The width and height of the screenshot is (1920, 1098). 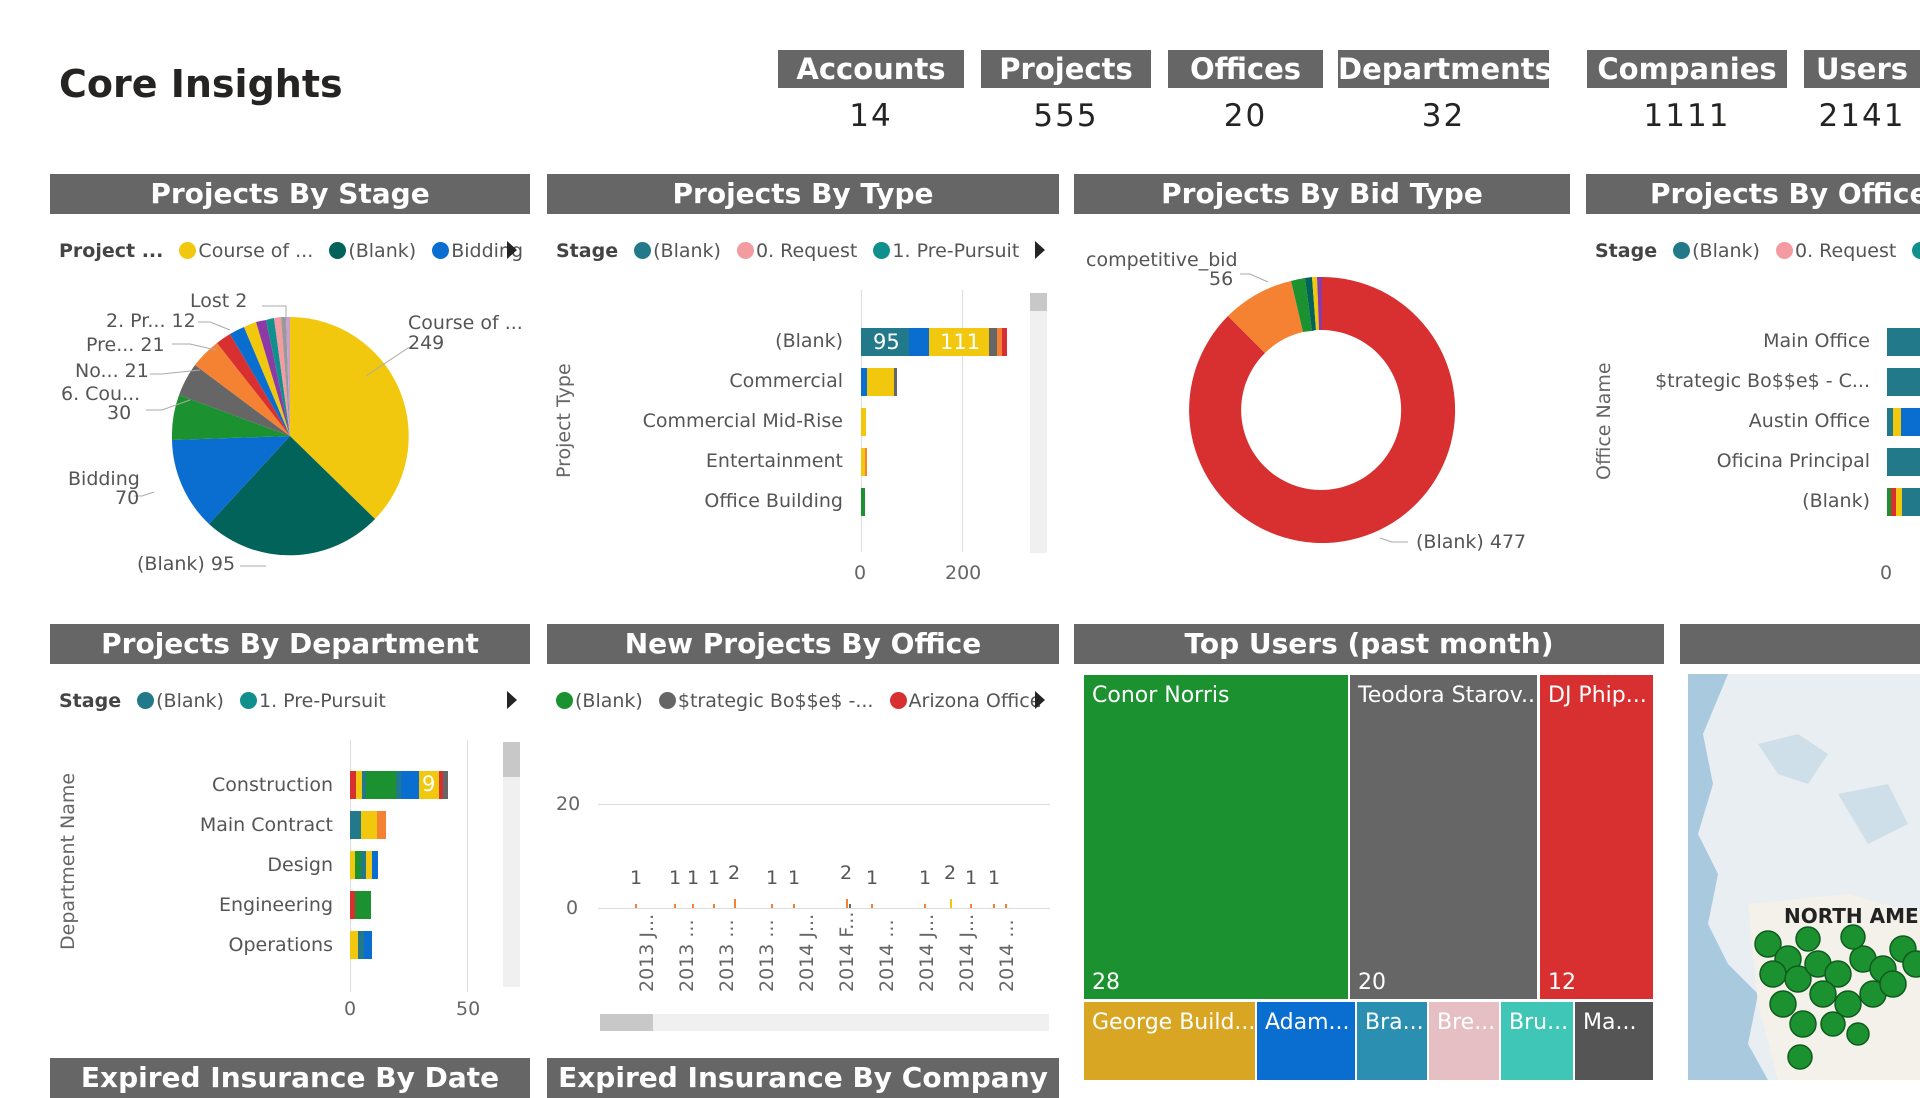 What do you see at coordinates (1216, 837) in the screenshot?
I see `treemap-tile: Conor Norris 28` at bounding box center [1216, 837].